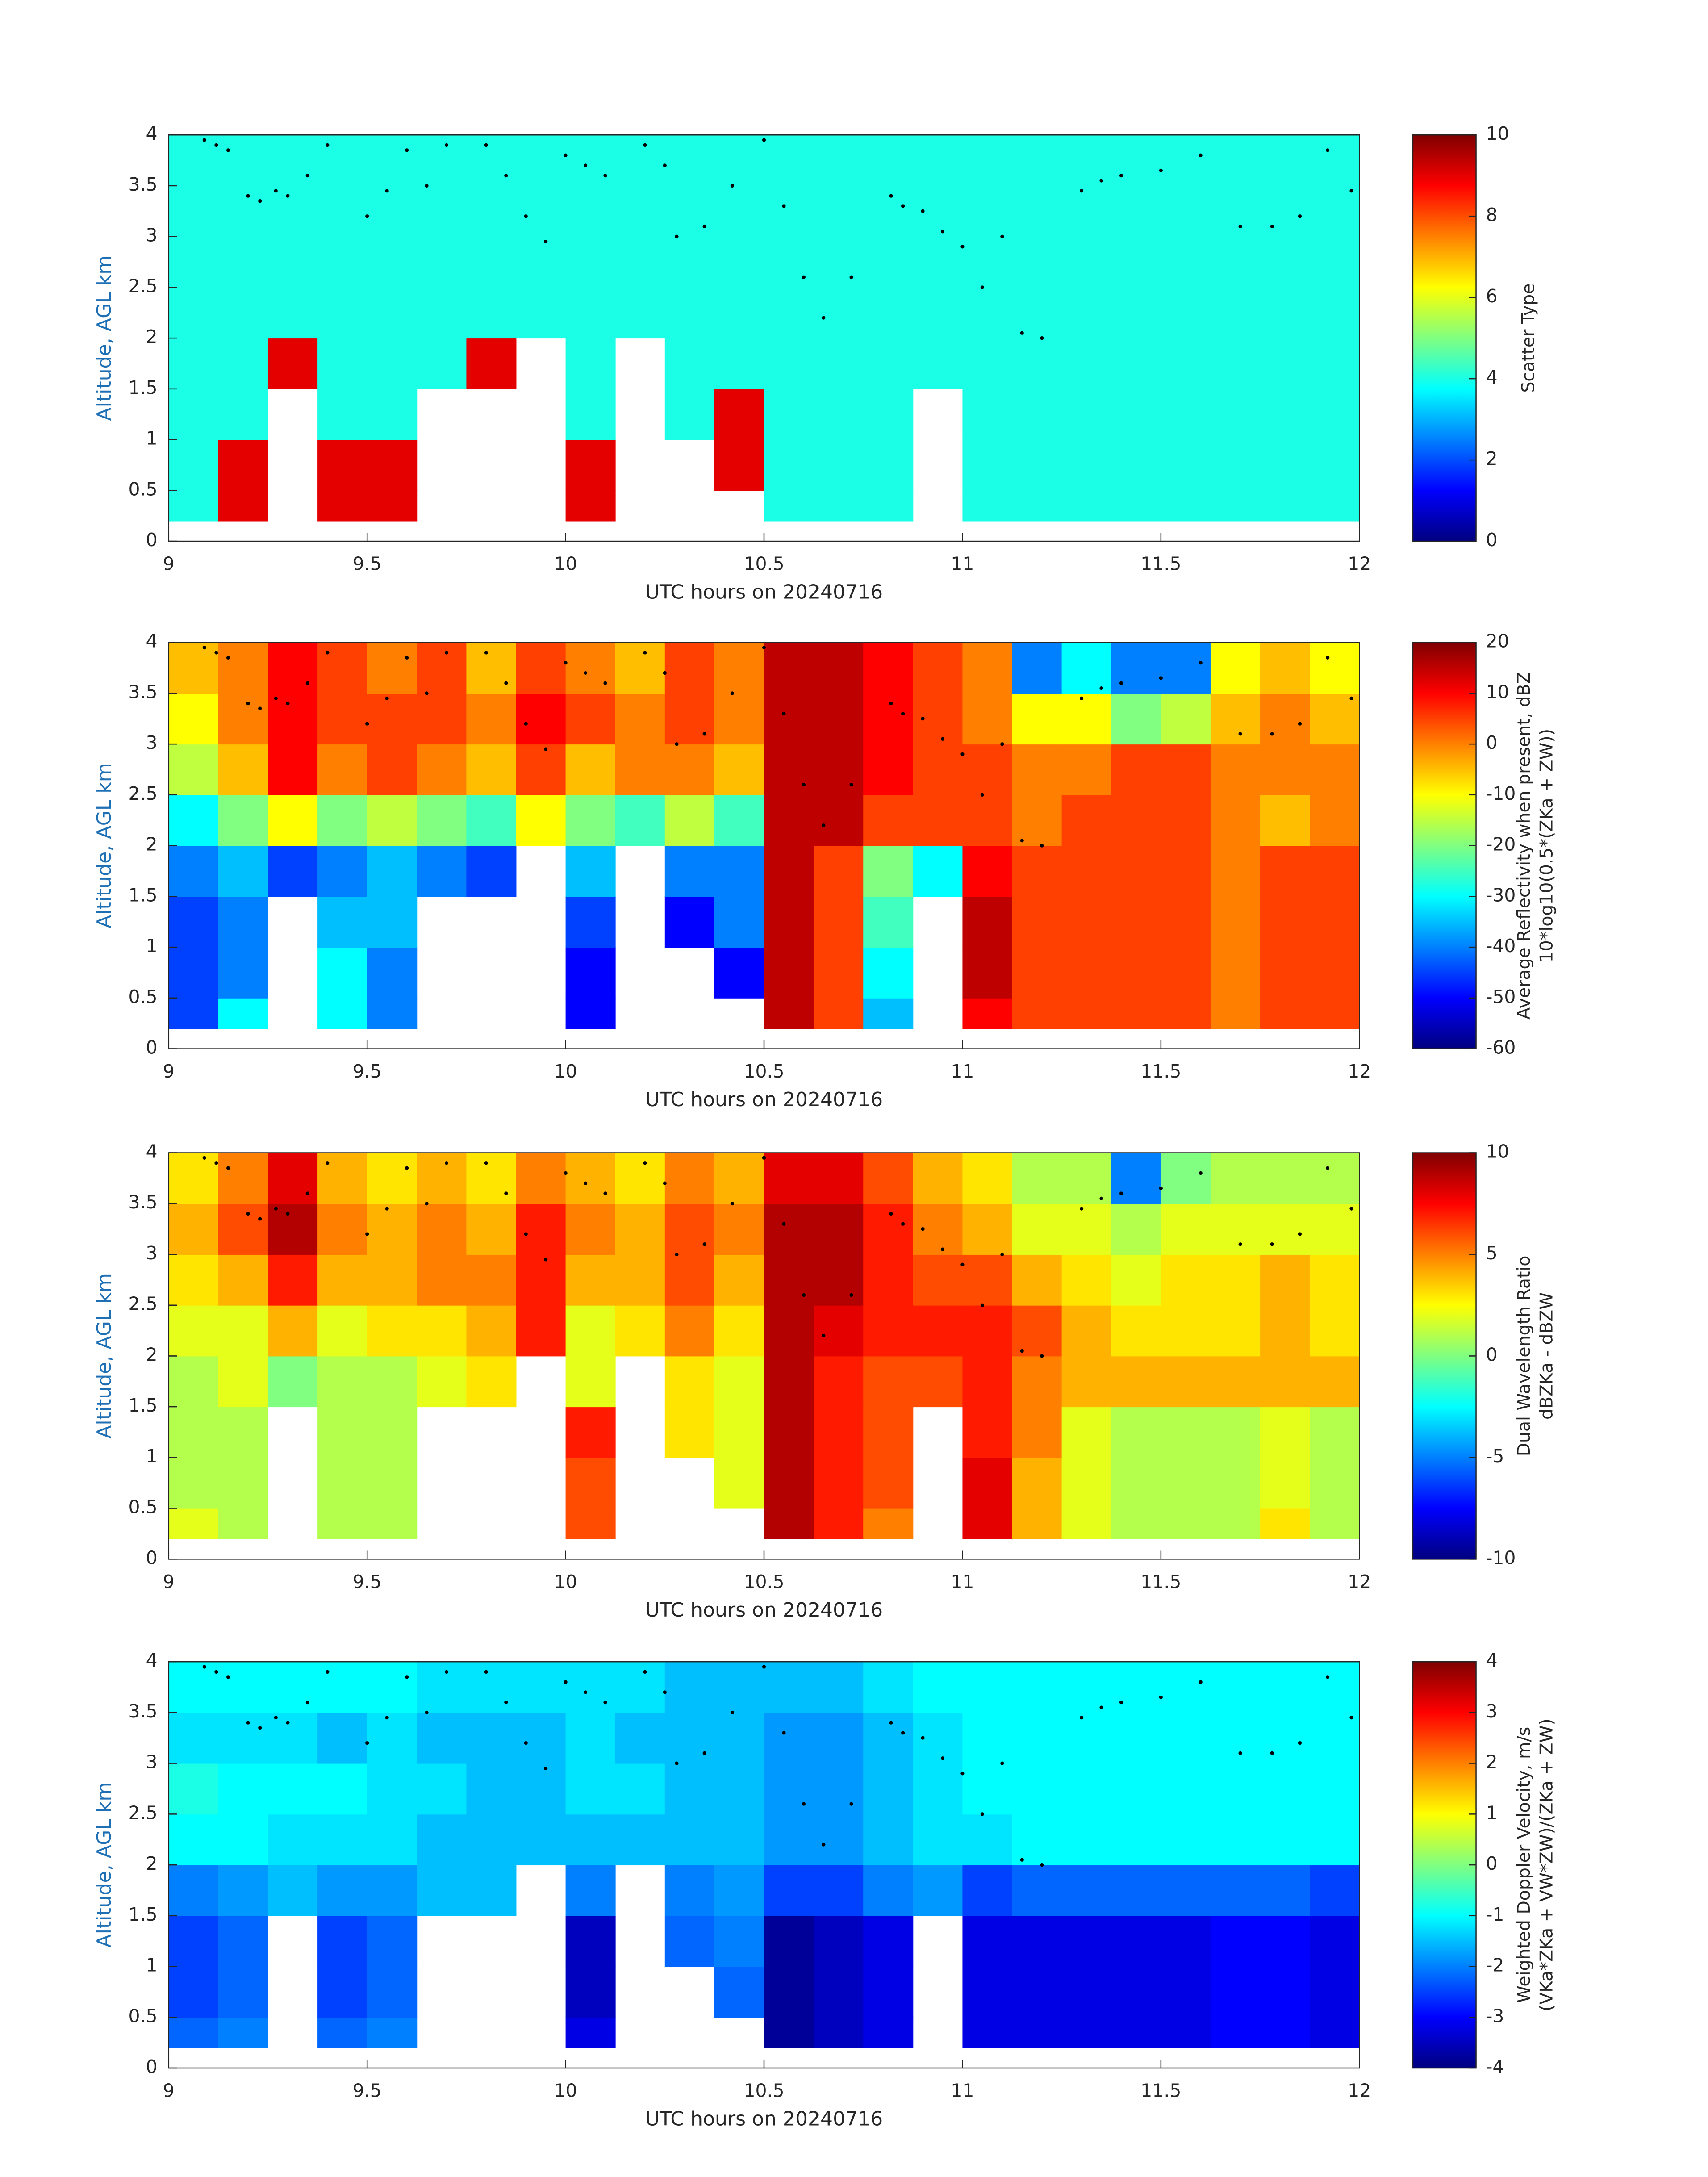 The width and height of the screenshot is (1708, 2177). Describe the element at coordinates (152, 1253) in the screenshot. I see `y-tick-label: 3` at that location.